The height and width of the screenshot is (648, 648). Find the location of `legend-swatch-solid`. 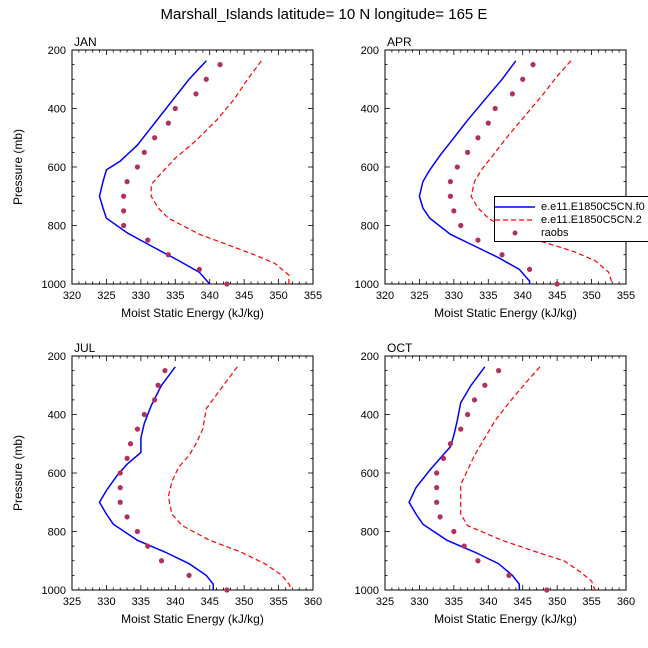

legend-swatch-solid is located at coordinates (515, 206).